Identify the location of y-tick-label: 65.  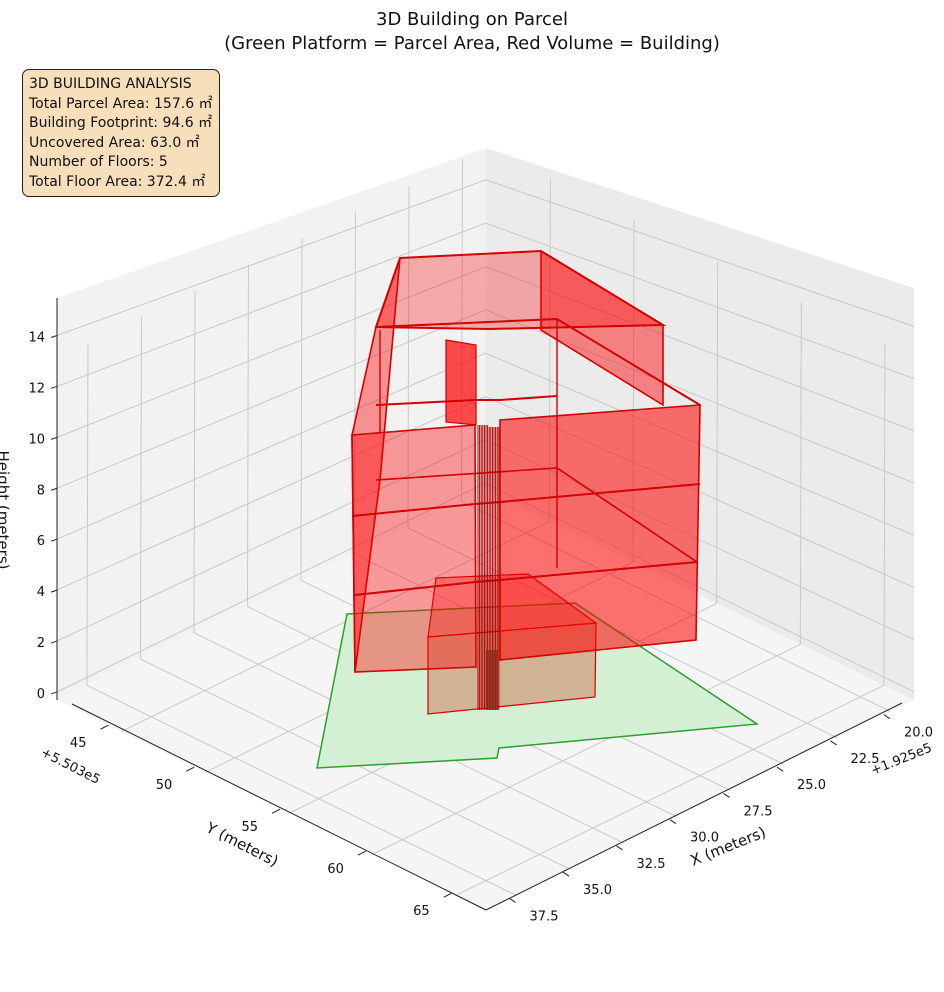
(421, 911).